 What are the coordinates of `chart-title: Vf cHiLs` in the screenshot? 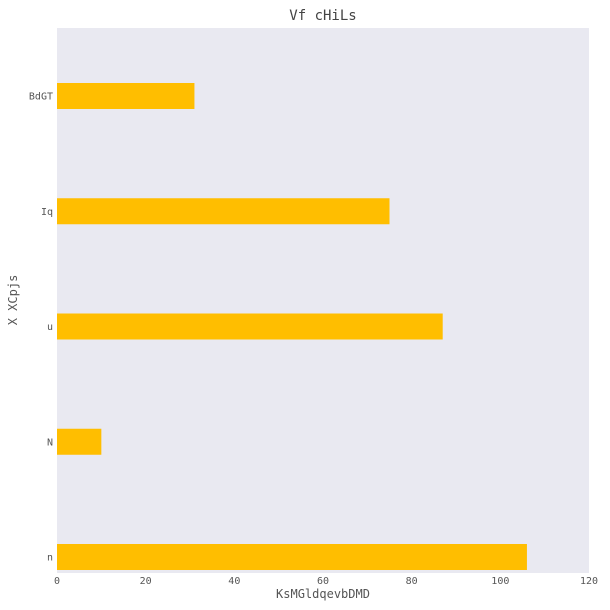 It's located at (322, 16).